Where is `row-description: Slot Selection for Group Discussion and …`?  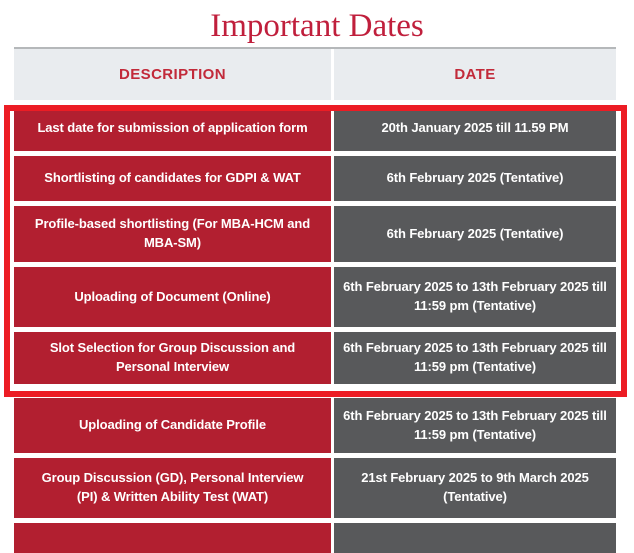
row-description: Slot Selection for Group Discussion and … is located at coordinates (172, 358).